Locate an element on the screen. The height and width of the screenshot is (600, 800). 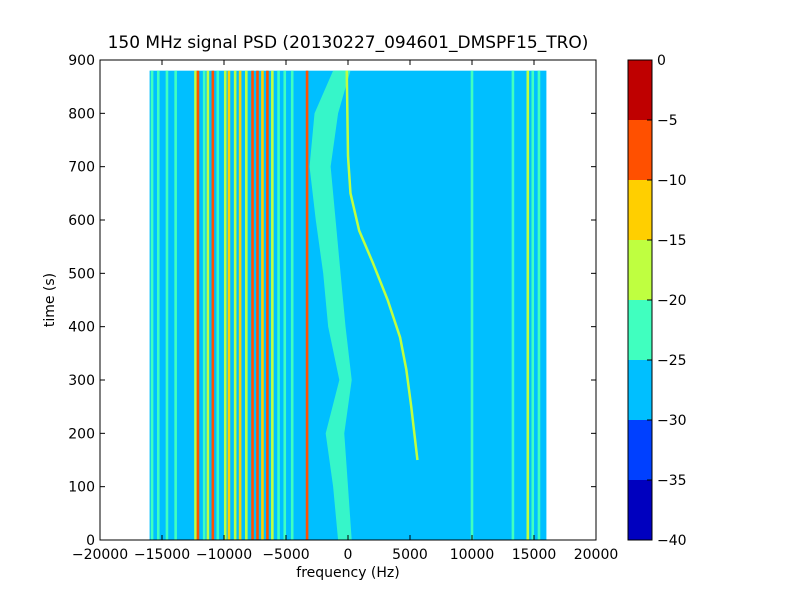
doppler-trace is located at coordinates (382, 265).